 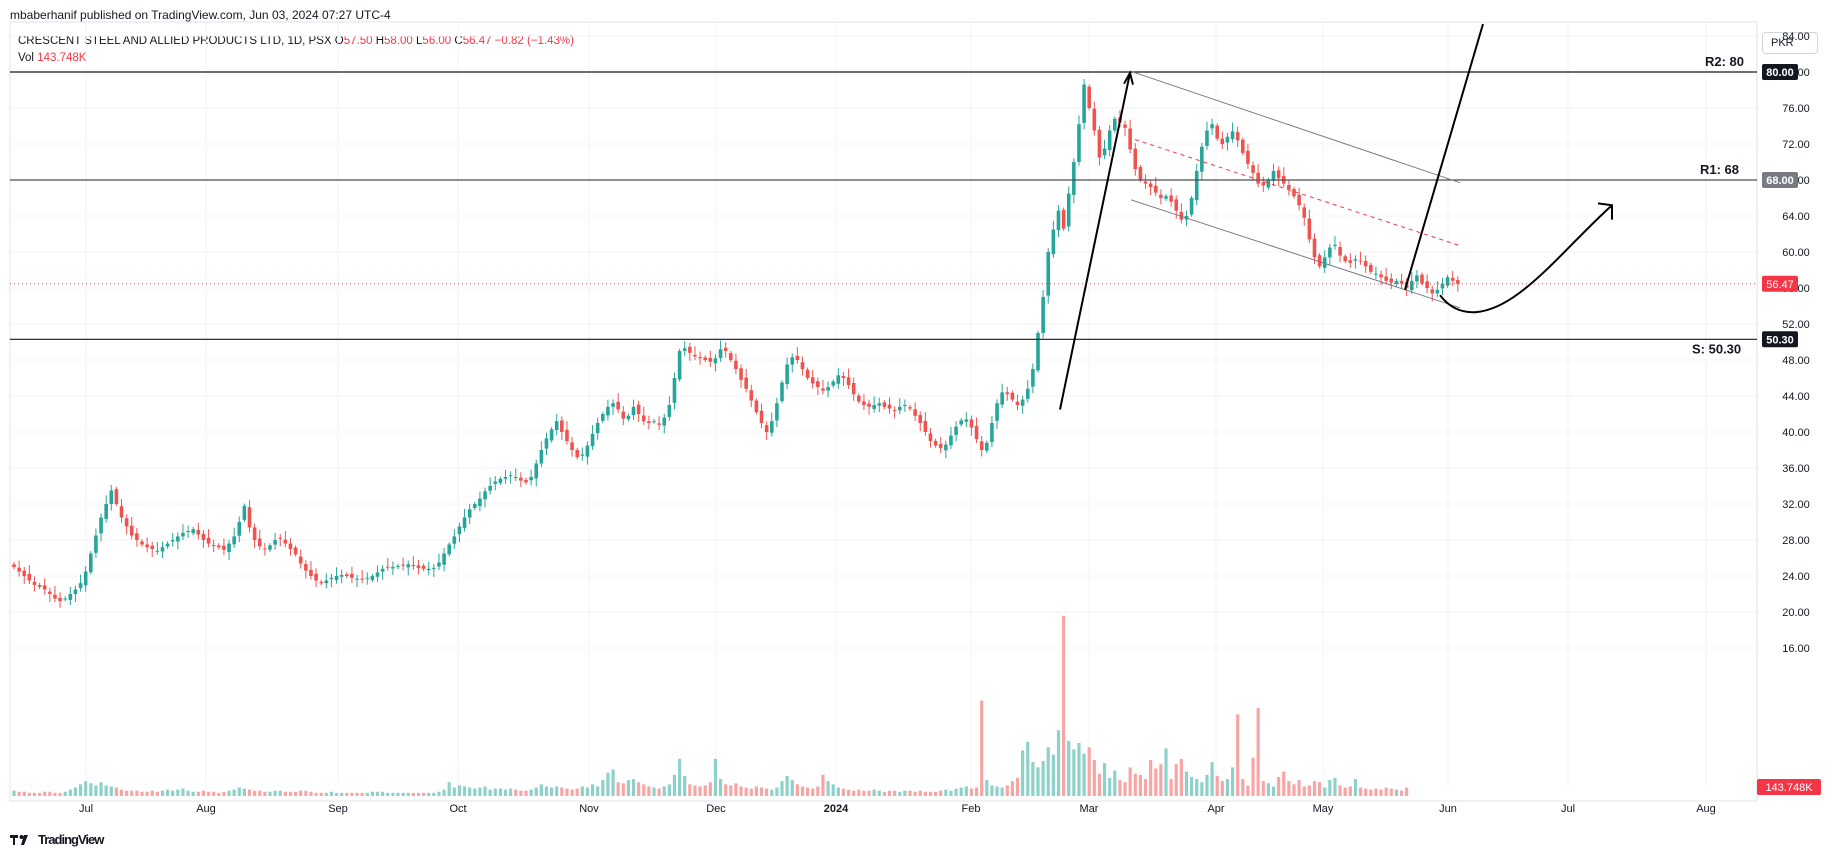 I want to click on channel-mid-line, so click(x=1297, y=193).